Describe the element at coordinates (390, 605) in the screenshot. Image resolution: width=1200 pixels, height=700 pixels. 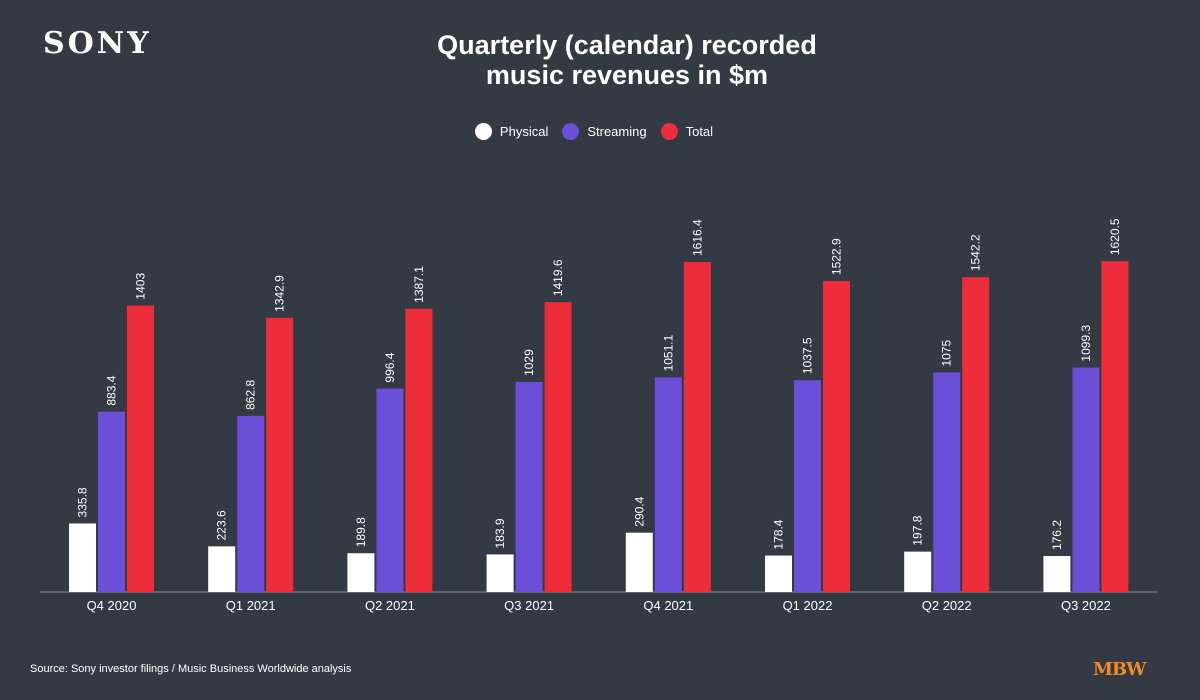
I see `x-tick-label-q2-2021: Q2 2021` at that location.